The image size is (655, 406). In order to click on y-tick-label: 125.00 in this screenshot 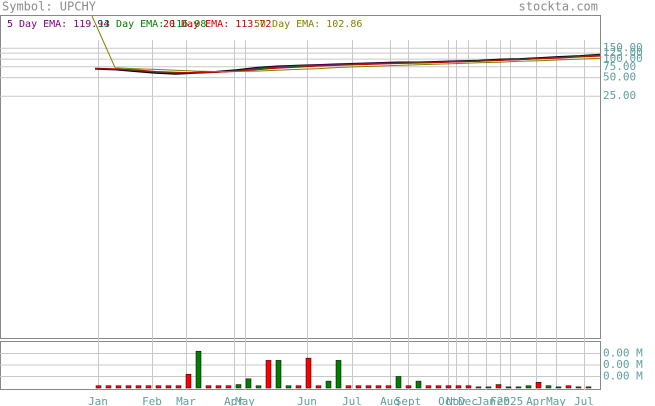, I will do `click(623, 52)`.